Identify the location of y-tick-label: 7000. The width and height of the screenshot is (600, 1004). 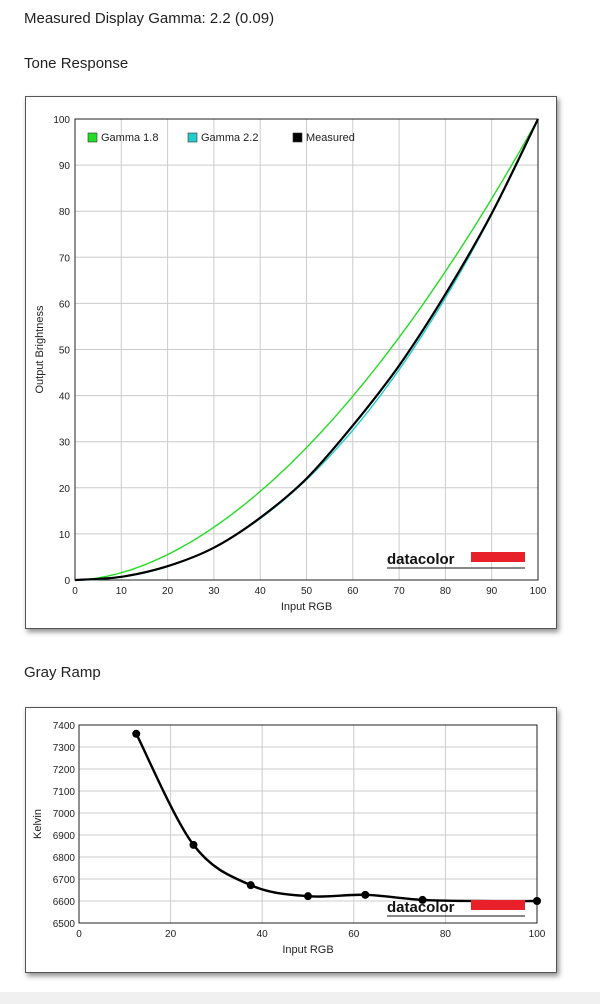
(64, 814).